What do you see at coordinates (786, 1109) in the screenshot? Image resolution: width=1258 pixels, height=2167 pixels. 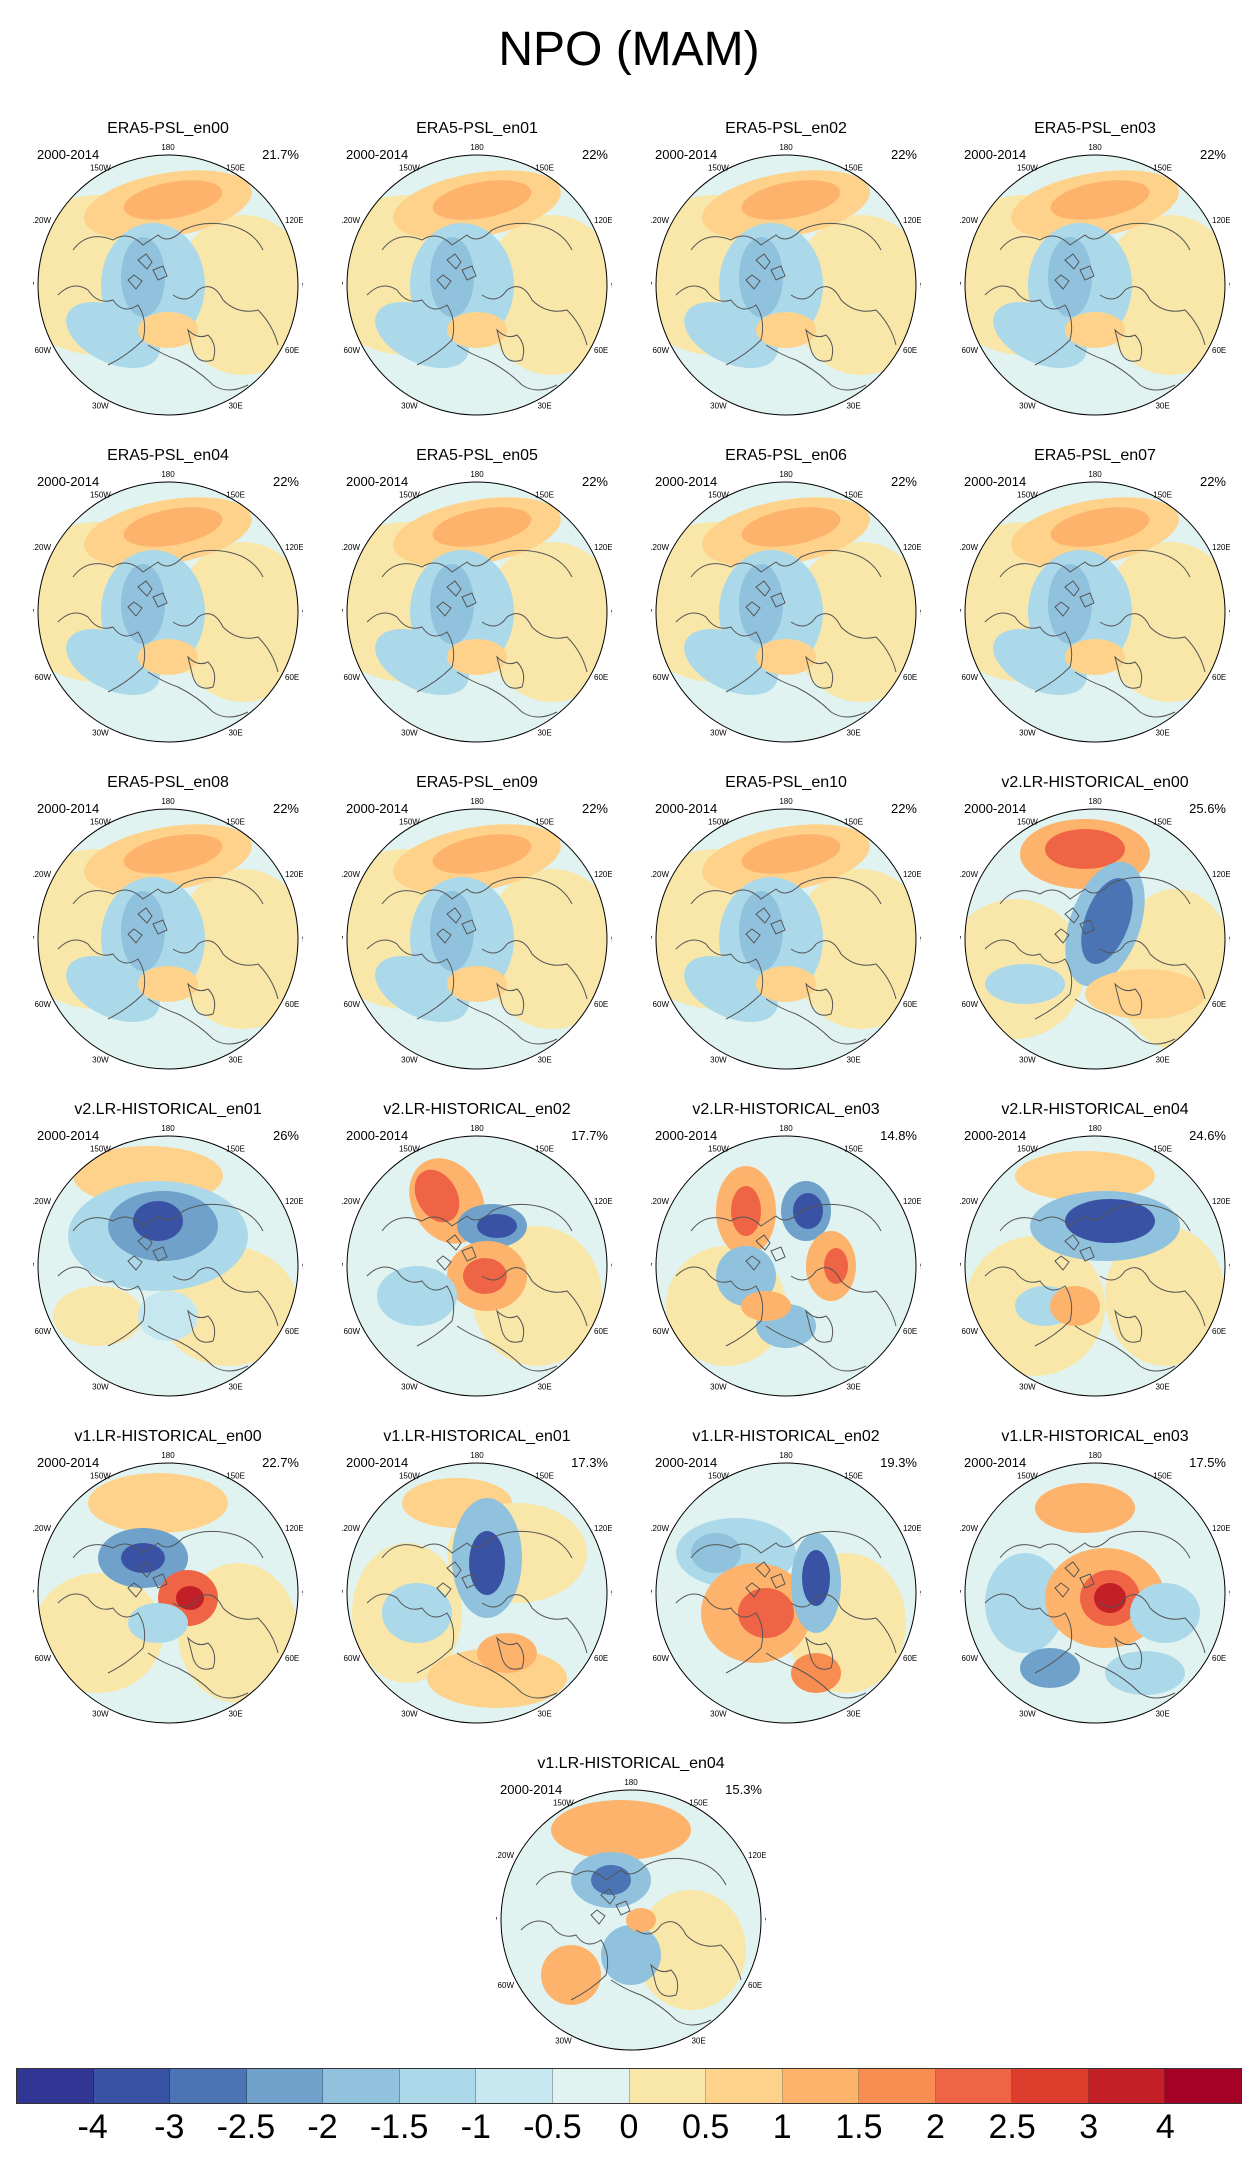 I see `panel-title: v2.LR-HISTORICAL_en03` at bounding box center [786, 1109].